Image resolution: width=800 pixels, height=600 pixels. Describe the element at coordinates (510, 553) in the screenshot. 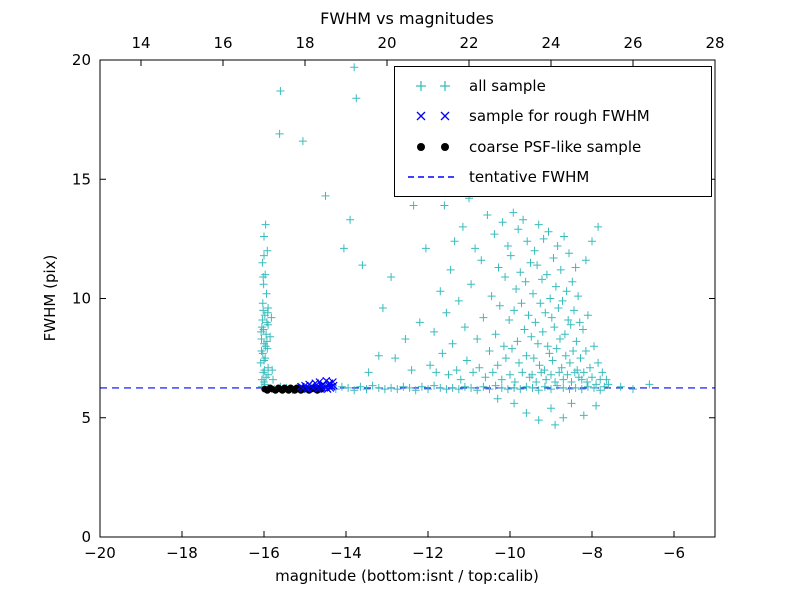

I see `x-tick-label: −10` at that location.